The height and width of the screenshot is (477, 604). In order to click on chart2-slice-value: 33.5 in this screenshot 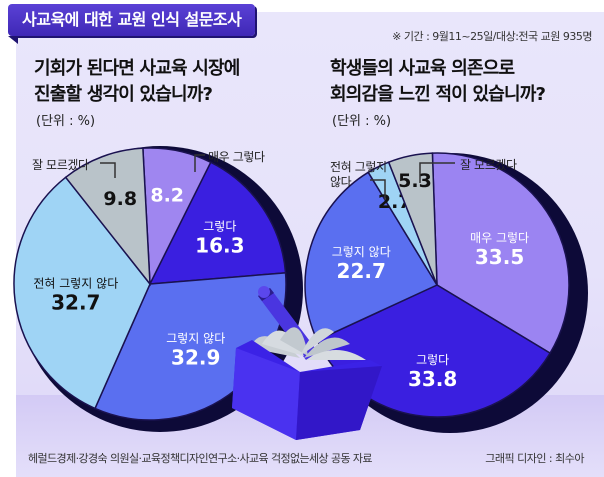, I will do `click(499, 257)`.